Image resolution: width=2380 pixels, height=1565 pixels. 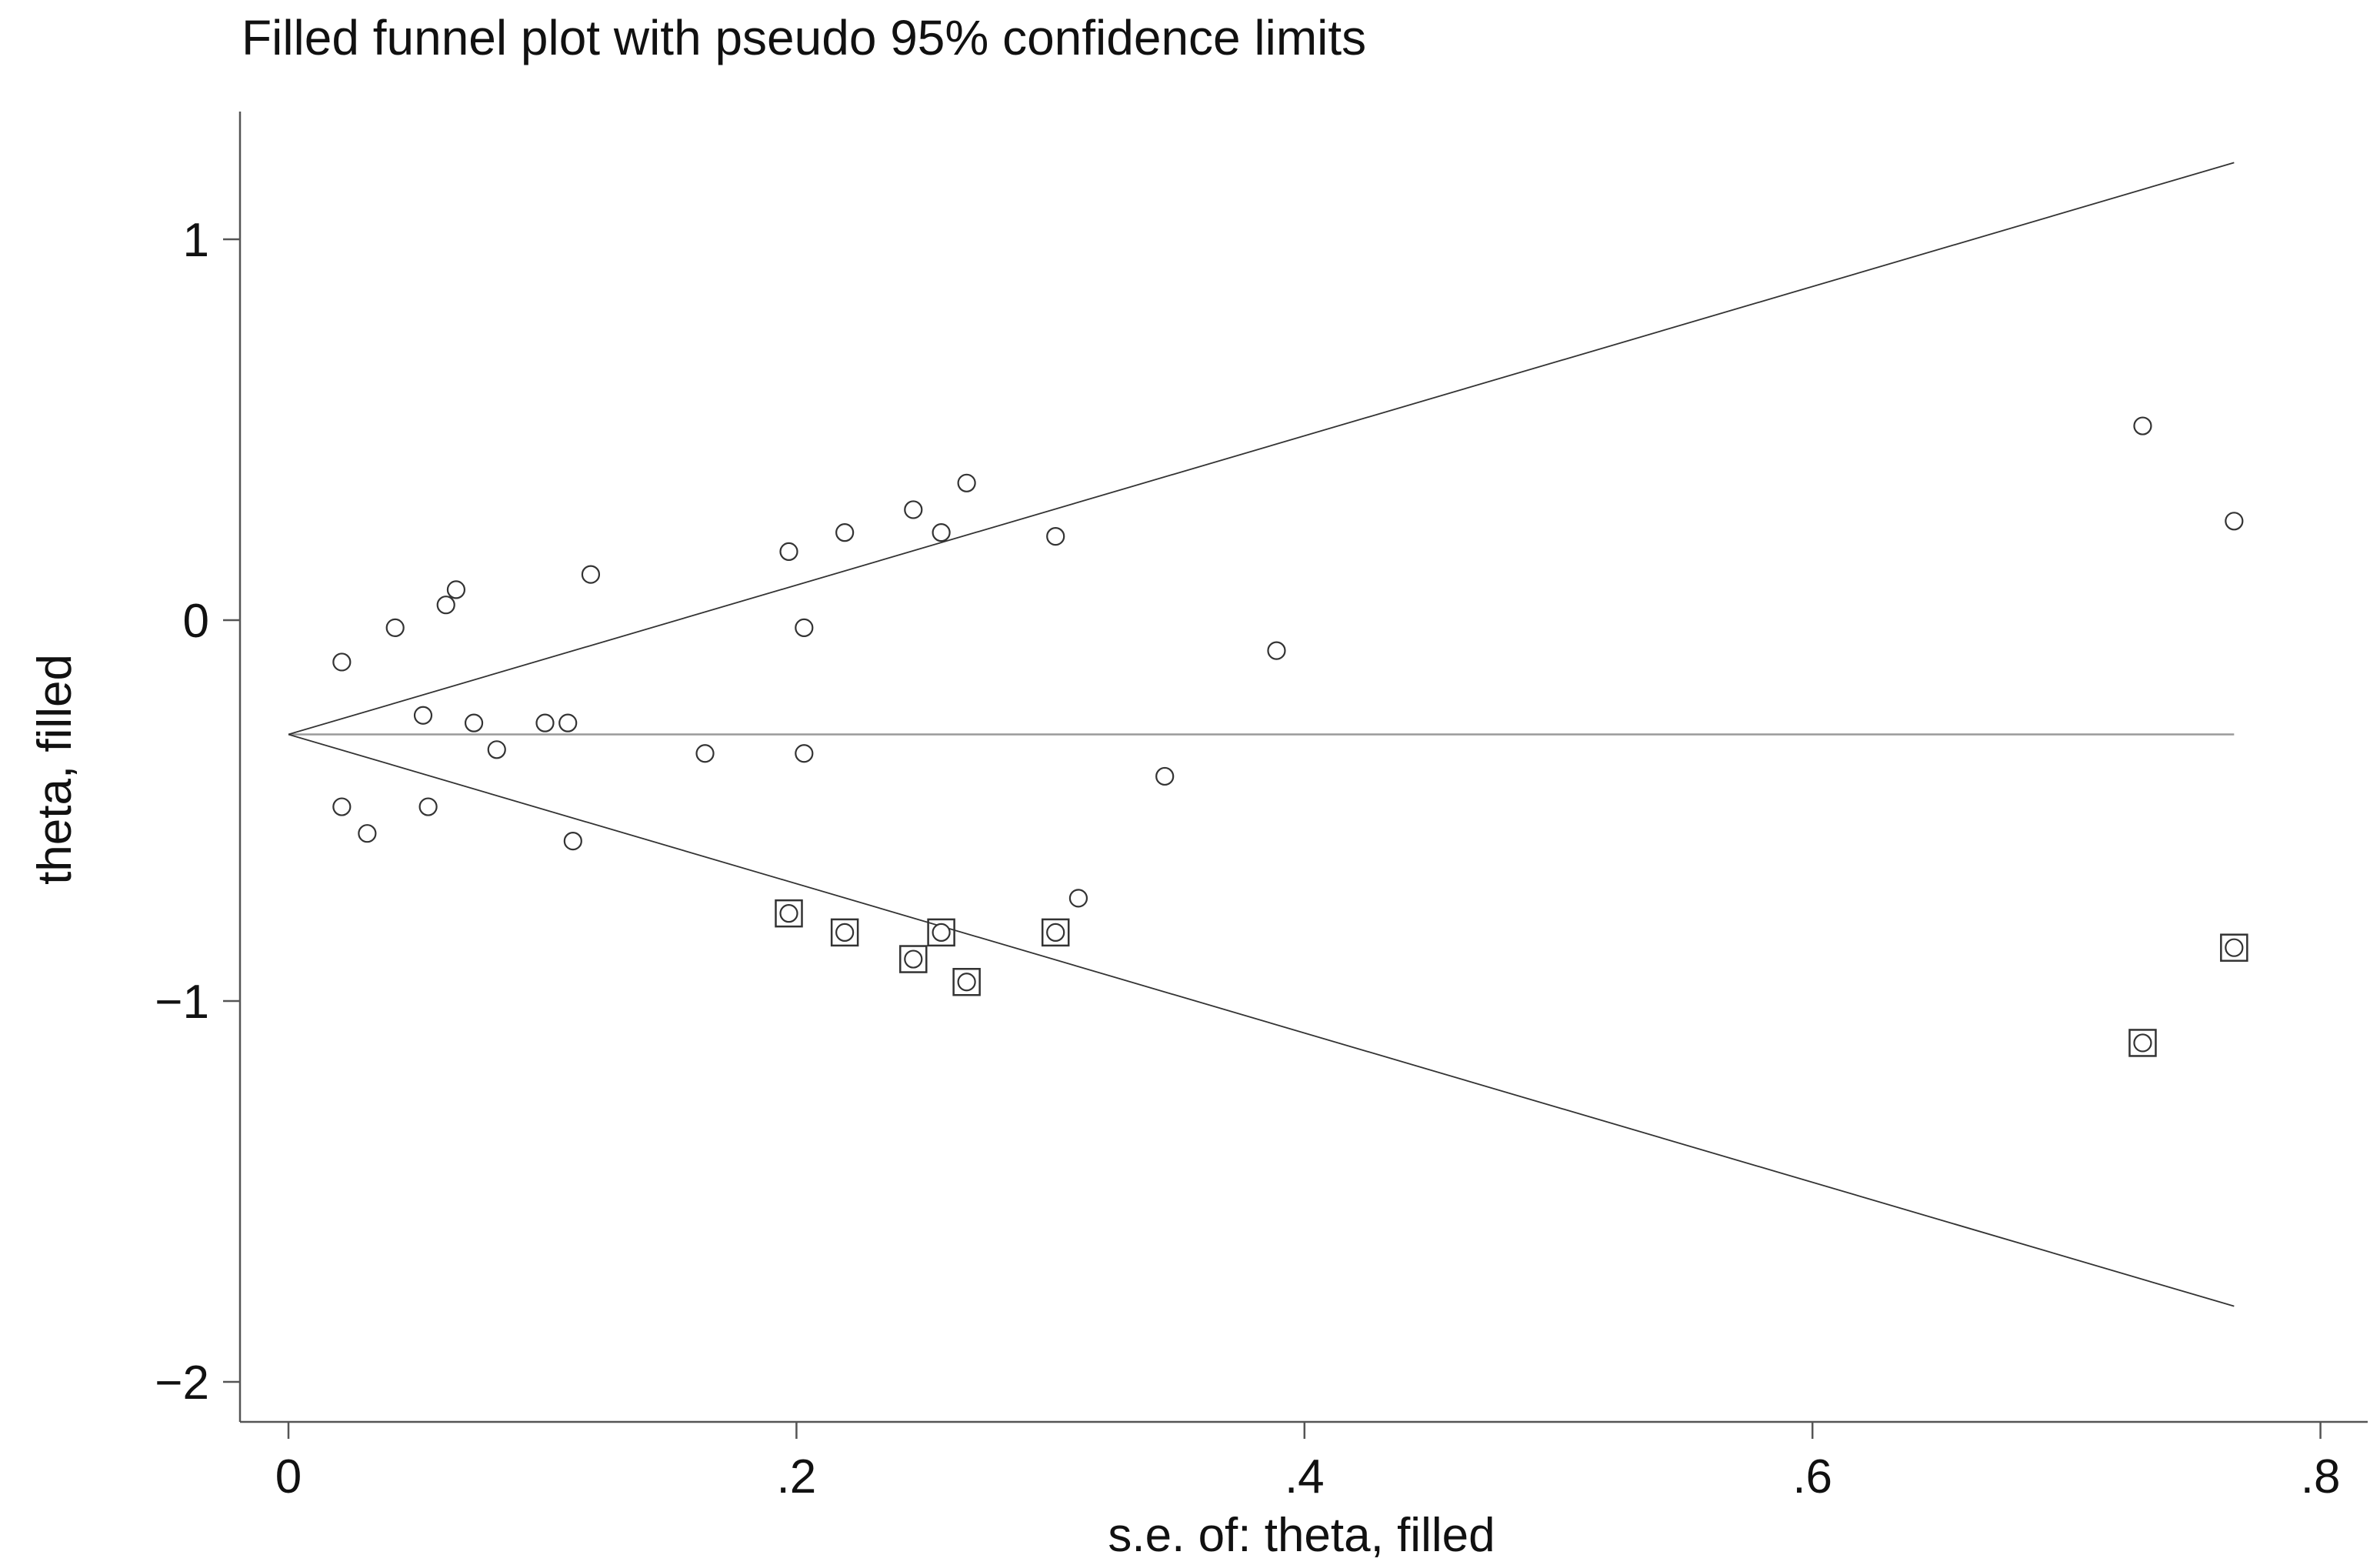 What do you see at coordinates (182, 1002) in the screenshot?
I see `y-tick-label: −1` at bounding box center [182, 1002].